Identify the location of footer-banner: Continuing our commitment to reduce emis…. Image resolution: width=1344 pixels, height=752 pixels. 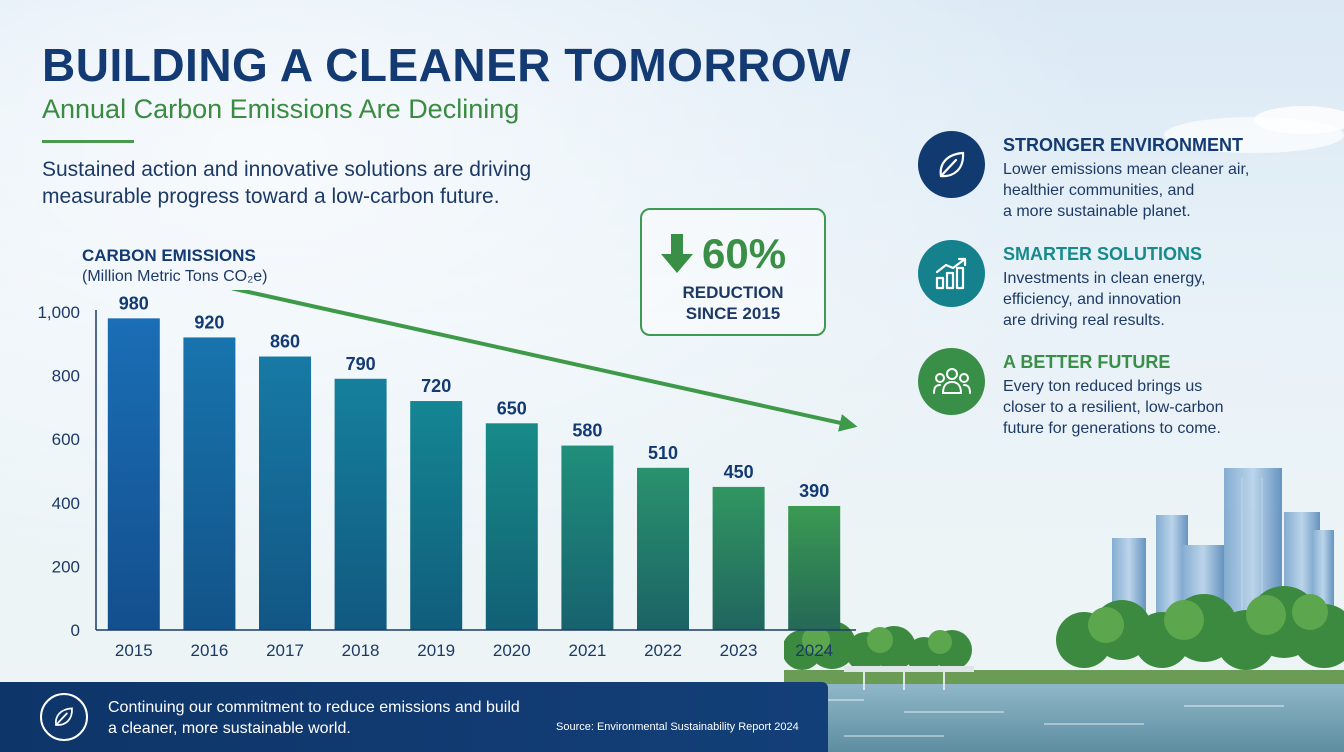
(414, 717).